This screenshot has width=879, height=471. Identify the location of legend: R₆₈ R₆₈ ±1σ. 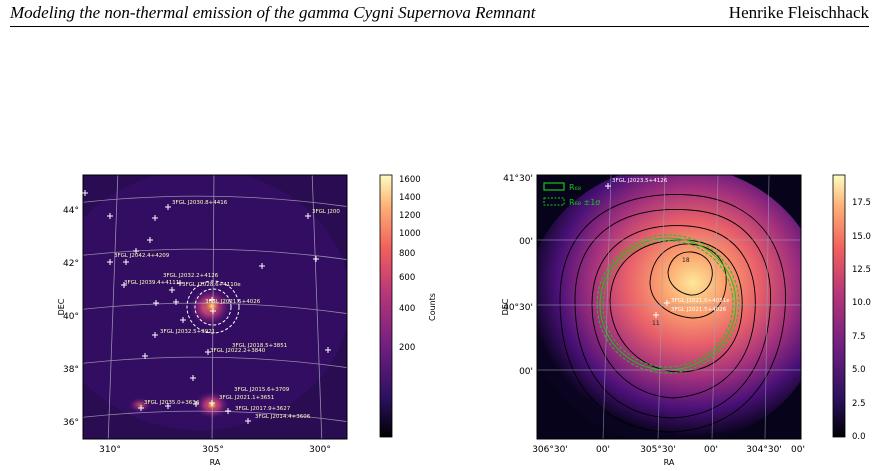
(571, 194).